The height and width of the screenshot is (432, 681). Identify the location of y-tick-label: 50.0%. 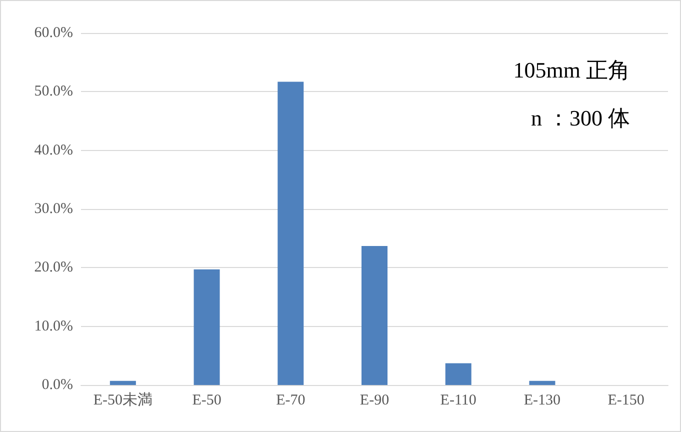
(53, 92).